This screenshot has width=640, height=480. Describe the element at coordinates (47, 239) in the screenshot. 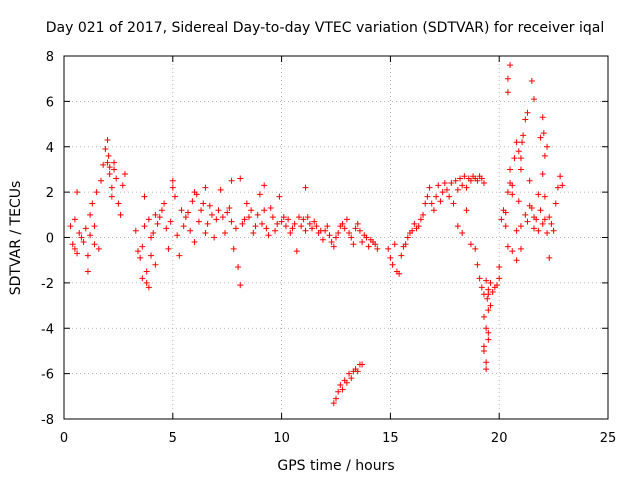

I see `y-tick-labels: -8 -6 -4 -2 0 2 4 6 8` at that location.